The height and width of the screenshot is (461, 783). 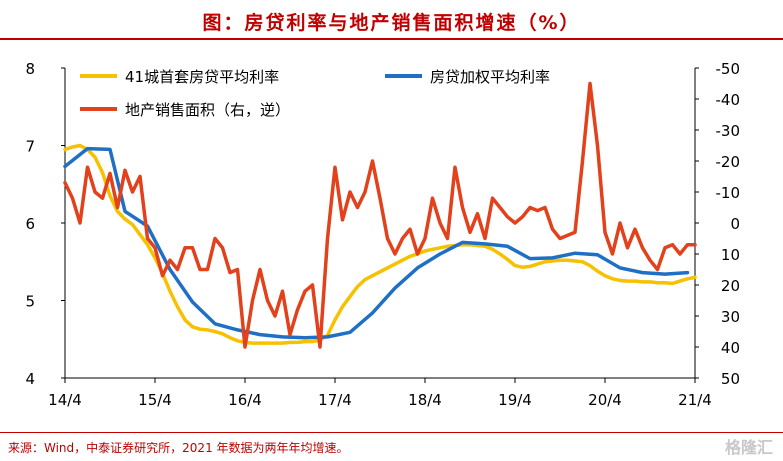 I want to click on right-tick-label: -30, so click(x=728, y=131).